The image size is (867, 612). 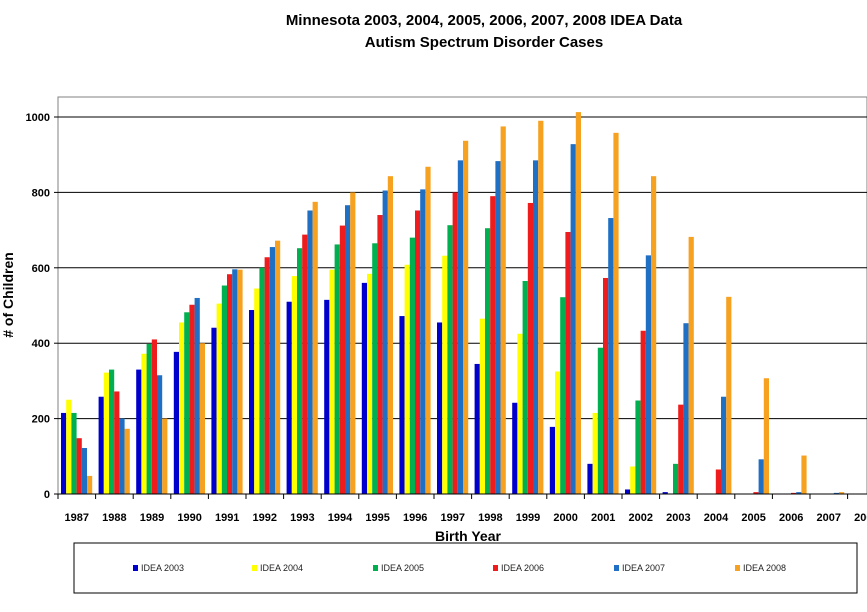 What do you see at coordinates (415, 518) in the screenshot?
I see `x-tick-label: 1996` at bounding box center [415, 518].